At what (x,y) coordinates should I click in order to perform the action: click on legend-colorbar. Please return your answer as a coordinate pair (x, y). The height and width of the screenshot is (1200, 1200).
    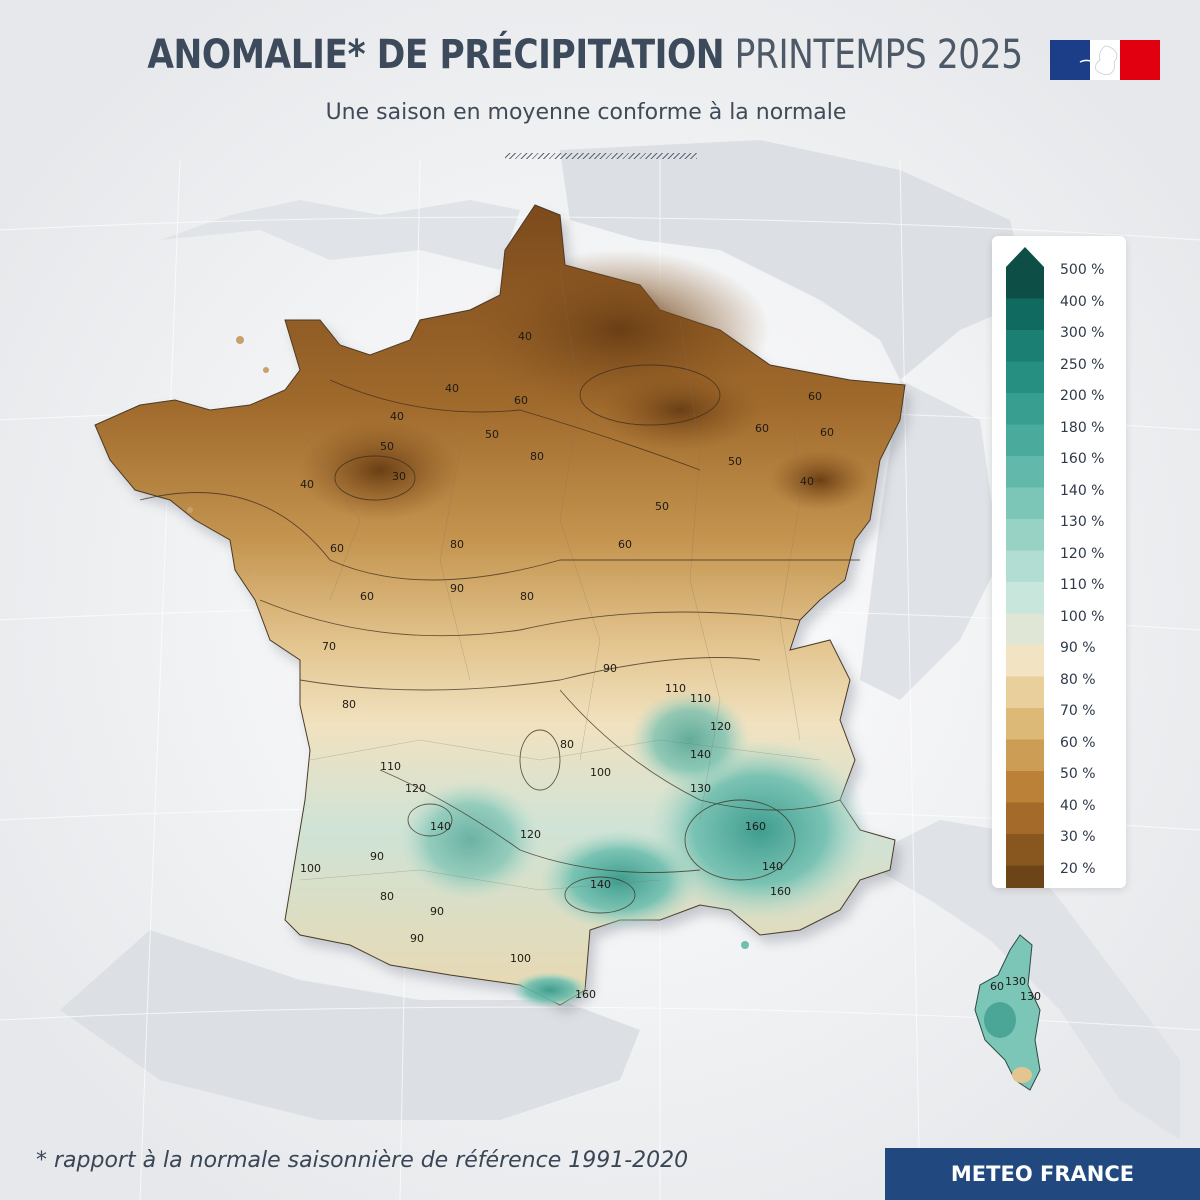
    Looking at the image, I should click on (1025, 567).